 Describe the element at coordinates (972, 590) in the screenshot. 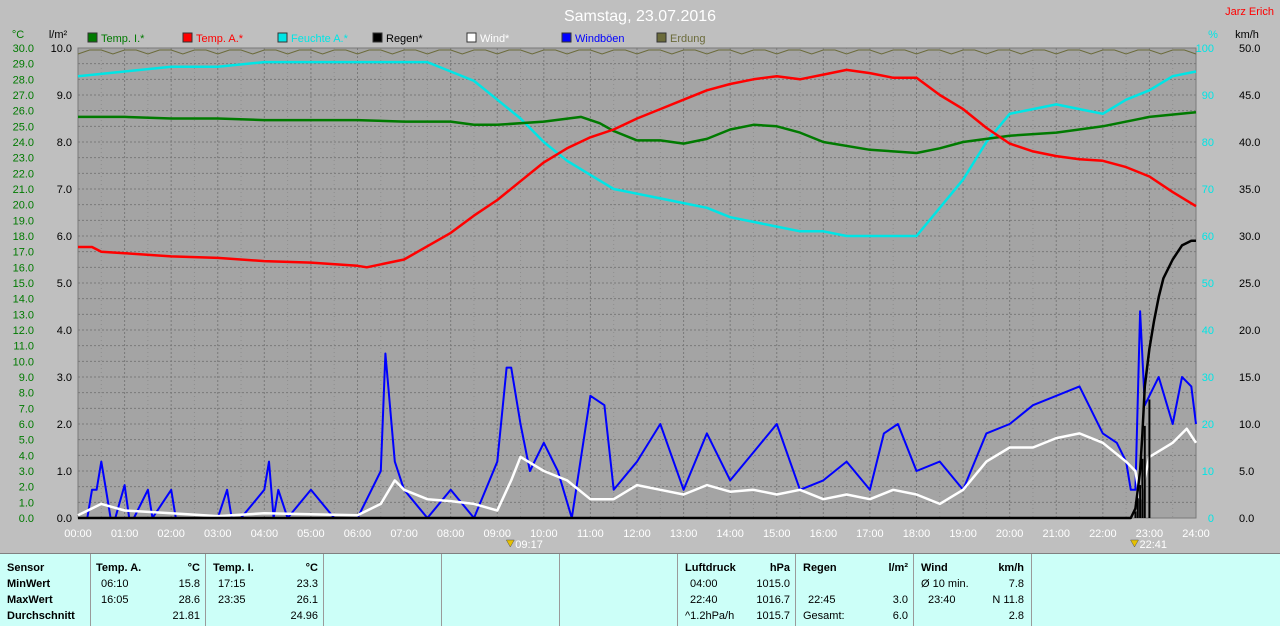

I see `wind-column: Wind km/h Ø 10 min. 7.8 23:40 N 11.8 2.8` at that location.